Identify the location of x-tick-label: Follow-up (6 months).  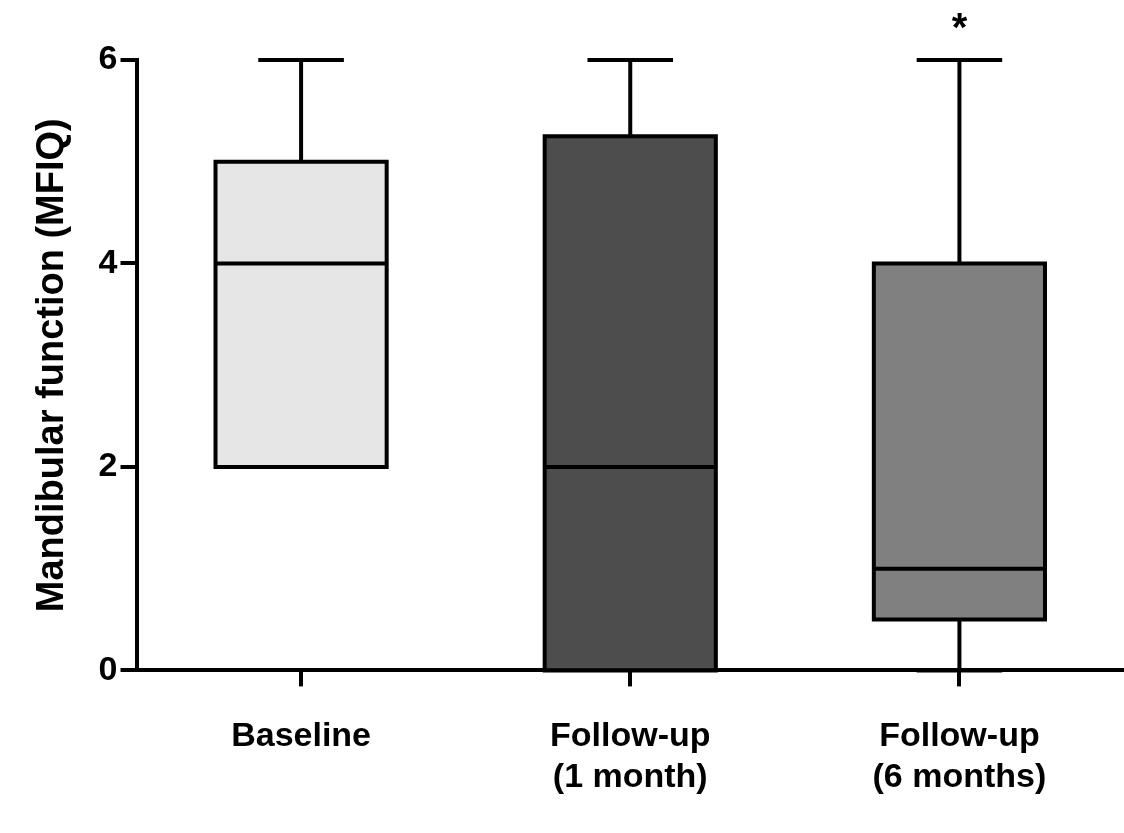
(959, 754).